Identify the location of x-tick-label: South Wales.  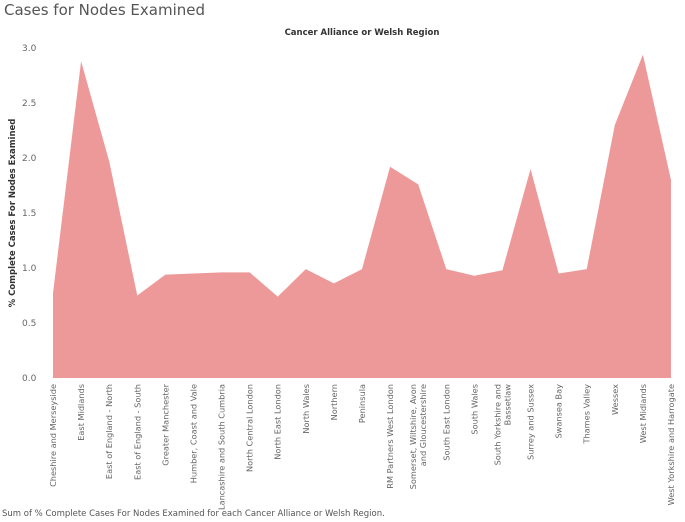
(474, 409).